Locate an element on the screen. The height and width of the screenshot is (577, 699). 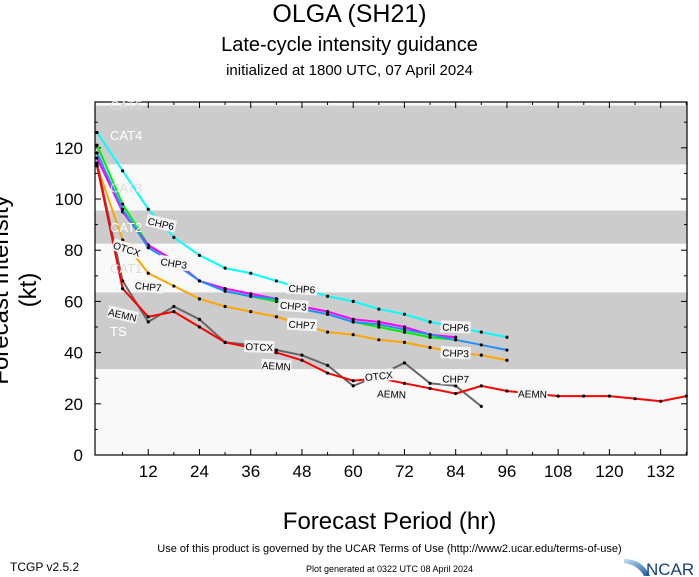
y-tick-label: 0 is located at coordinates (78, 455).